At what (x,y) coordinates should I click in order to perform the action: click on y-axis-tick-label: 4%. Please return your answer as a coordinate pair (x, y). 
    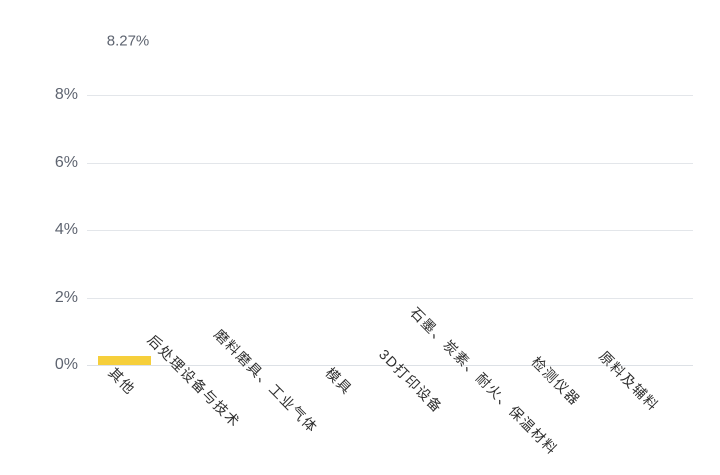
    Looking at the image, I should click on (66, 229).